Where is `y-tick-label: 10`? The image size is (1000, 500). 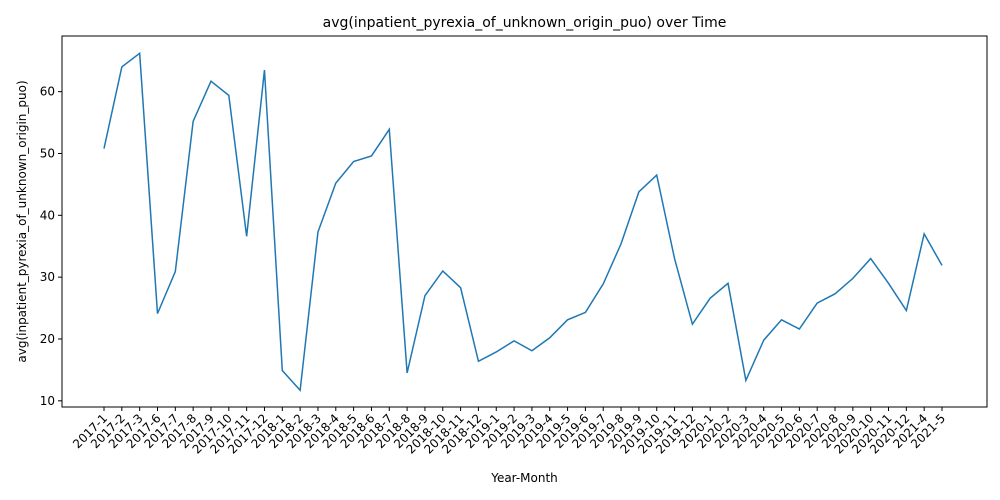
y-tick-label: 10 is located at coordinates (47, 401).